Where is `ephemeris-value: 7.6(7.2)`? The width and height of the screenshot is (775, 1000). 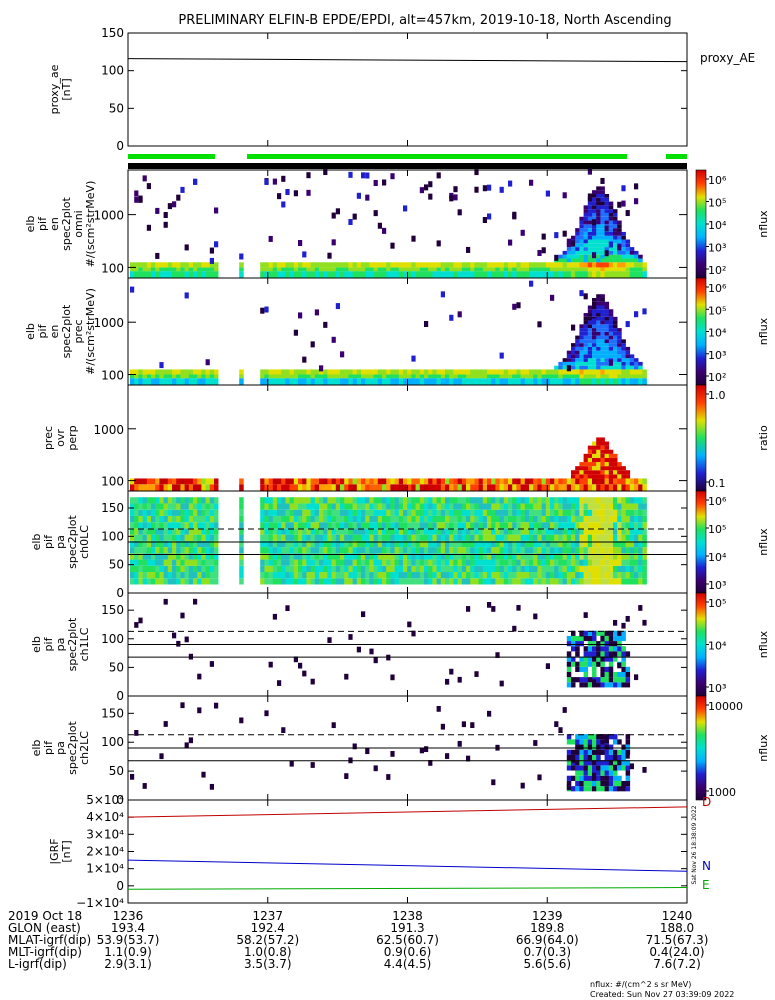
ephemeris-value: 7.6(7.2) is located at coordinates (677, 964).